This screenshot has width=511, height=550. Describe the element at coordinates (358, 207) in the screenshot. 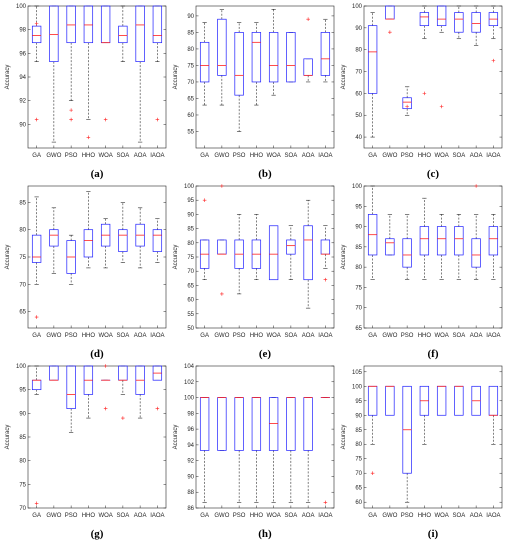

I see `y-tick-label: 95` at that location.